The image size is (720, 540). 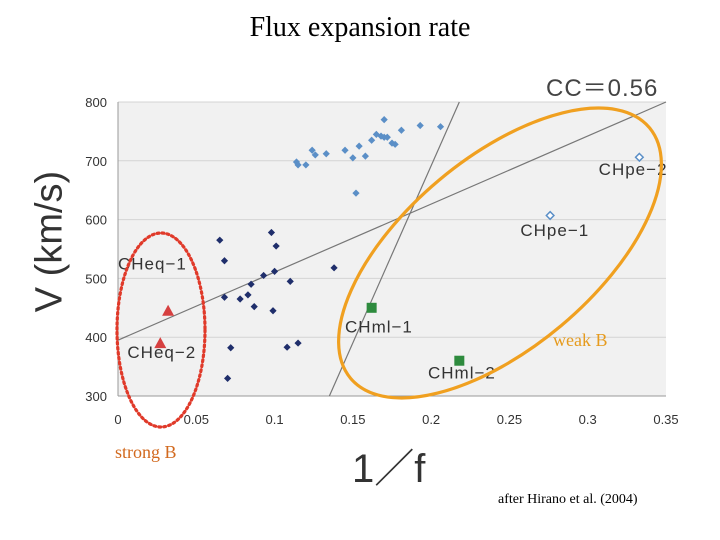 I want to click on y-tick-label: 400, so click(x=96, y=337).